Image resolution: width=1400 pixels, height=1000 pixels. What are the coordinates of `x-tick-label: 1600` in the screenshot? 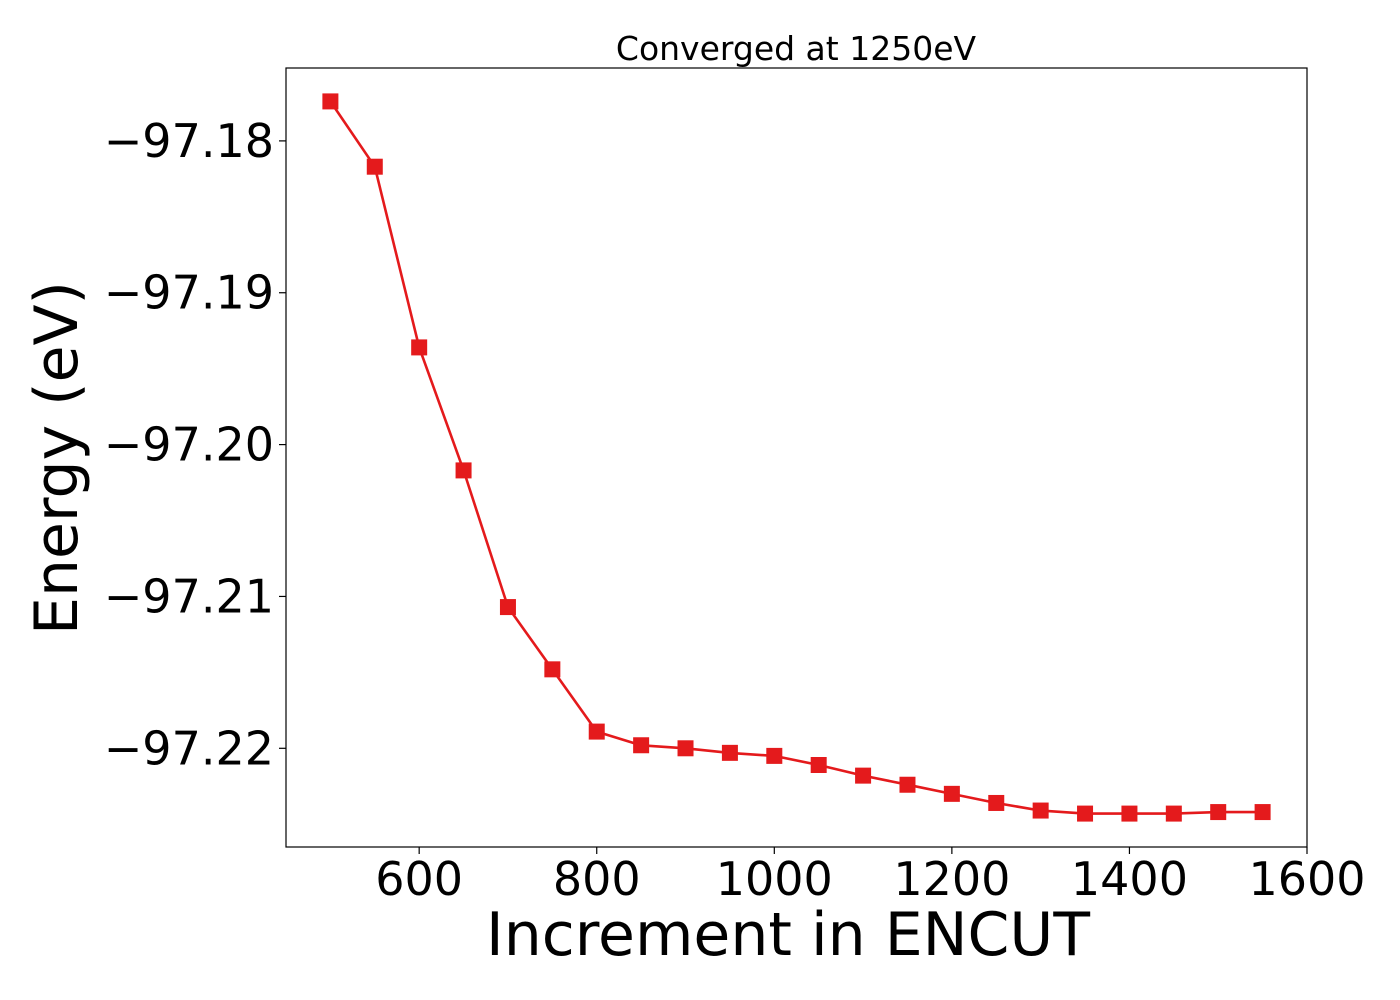 It's located at (1306, 879).